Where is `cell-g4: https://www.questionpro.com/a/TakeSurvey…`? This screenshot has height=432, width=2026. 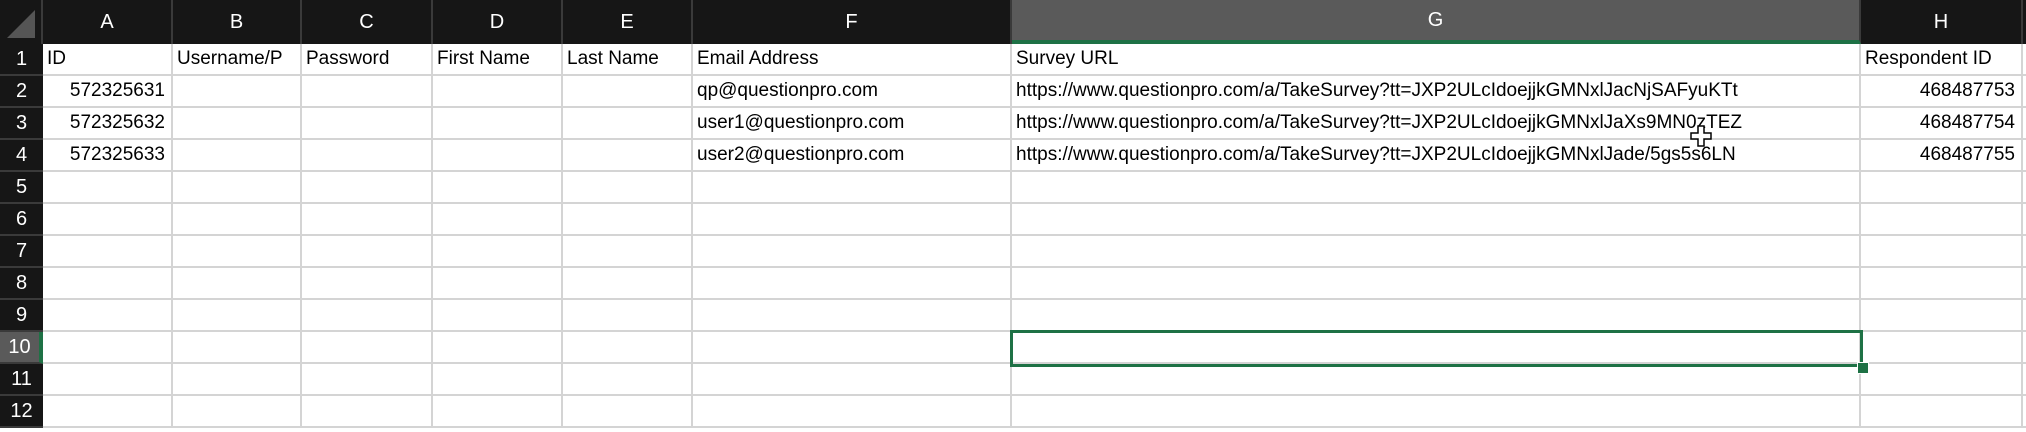
cell-g4: https://www.questionpro.com/a/TakeSurvey… is located at coordinates (1436, 156).